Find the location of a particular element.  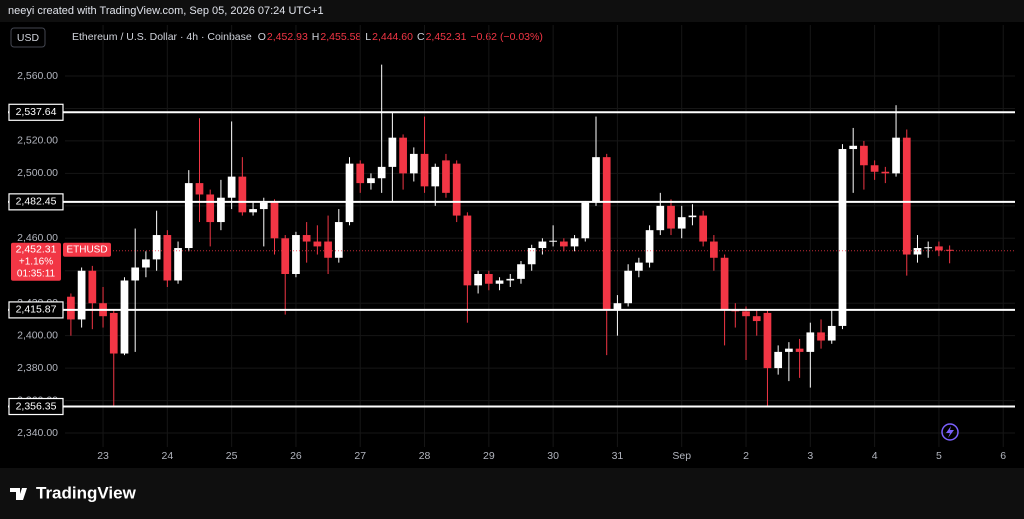

currency-button is located at coordinates (28, 37).